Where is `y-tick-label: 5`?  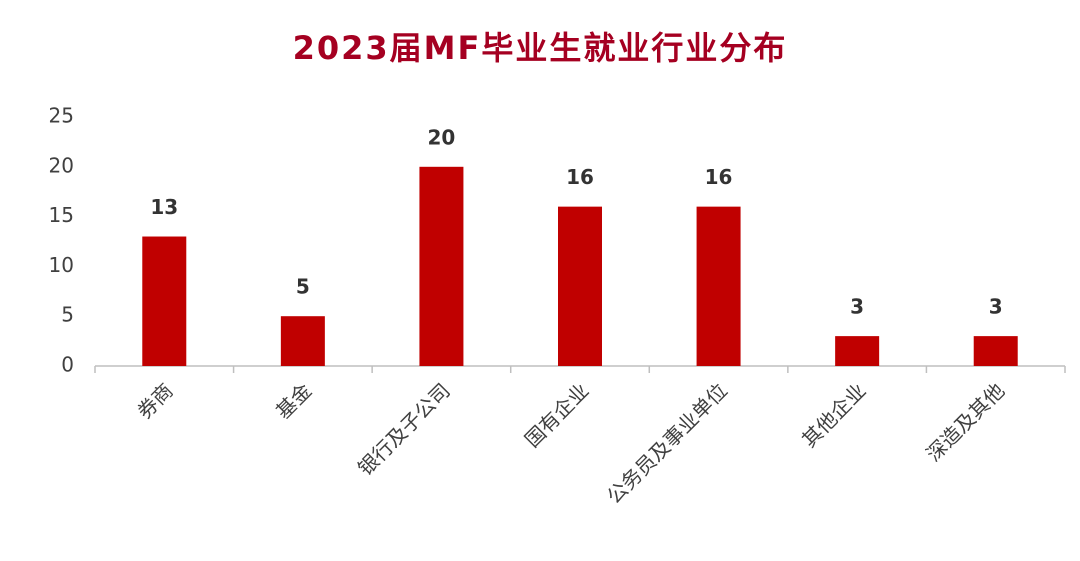 y-tick-label: 5 is located at coordinates (67, 315).